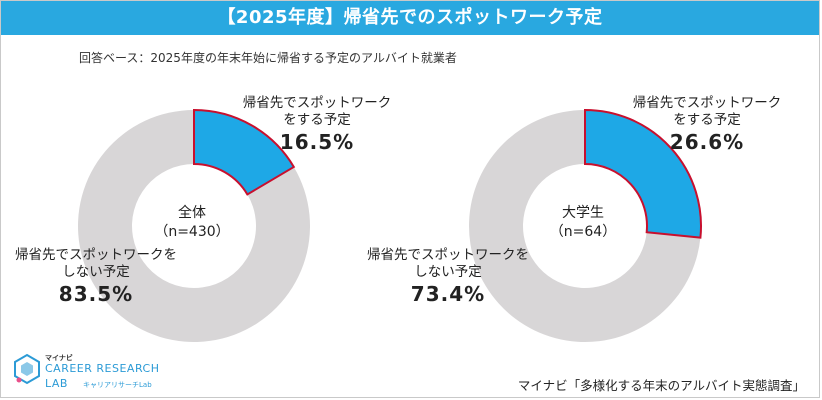  What do you see at coordinates (56, 383) in the screenshot?
I see `logo-brand-sub: LAB` at bounding box center [56, 383].